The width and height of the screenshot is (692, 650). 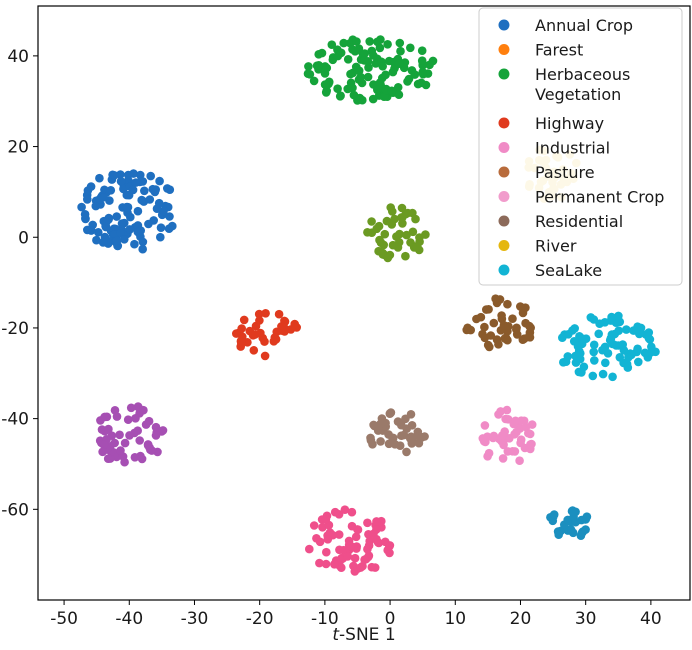 What do you see at coordinates (579, 221) in the screenshot?
I see `legend-label: Residential` at bounding box center [579, 221].